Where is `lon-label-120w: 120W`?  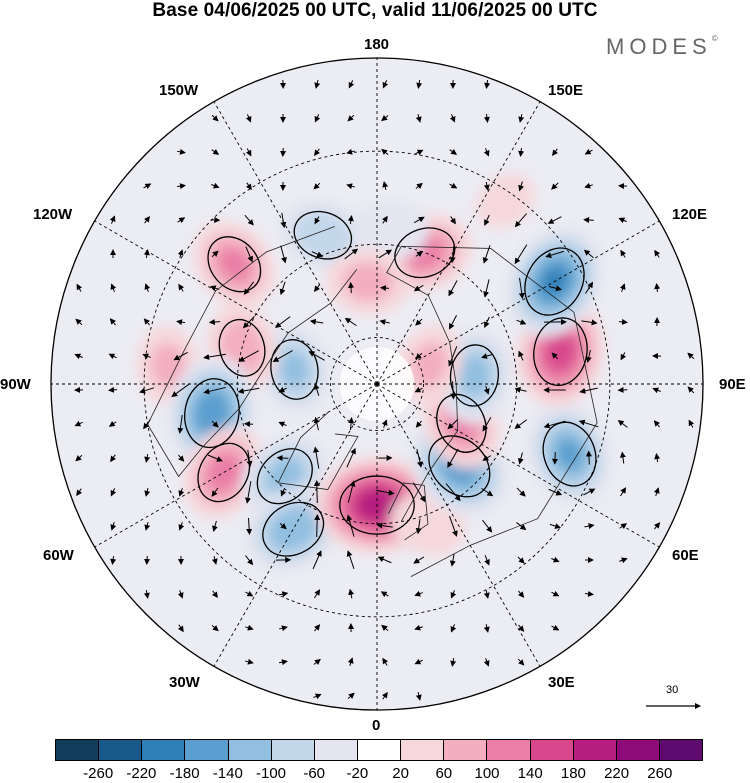 lon-label-120w: 120W is located at coordinates (53, 214).